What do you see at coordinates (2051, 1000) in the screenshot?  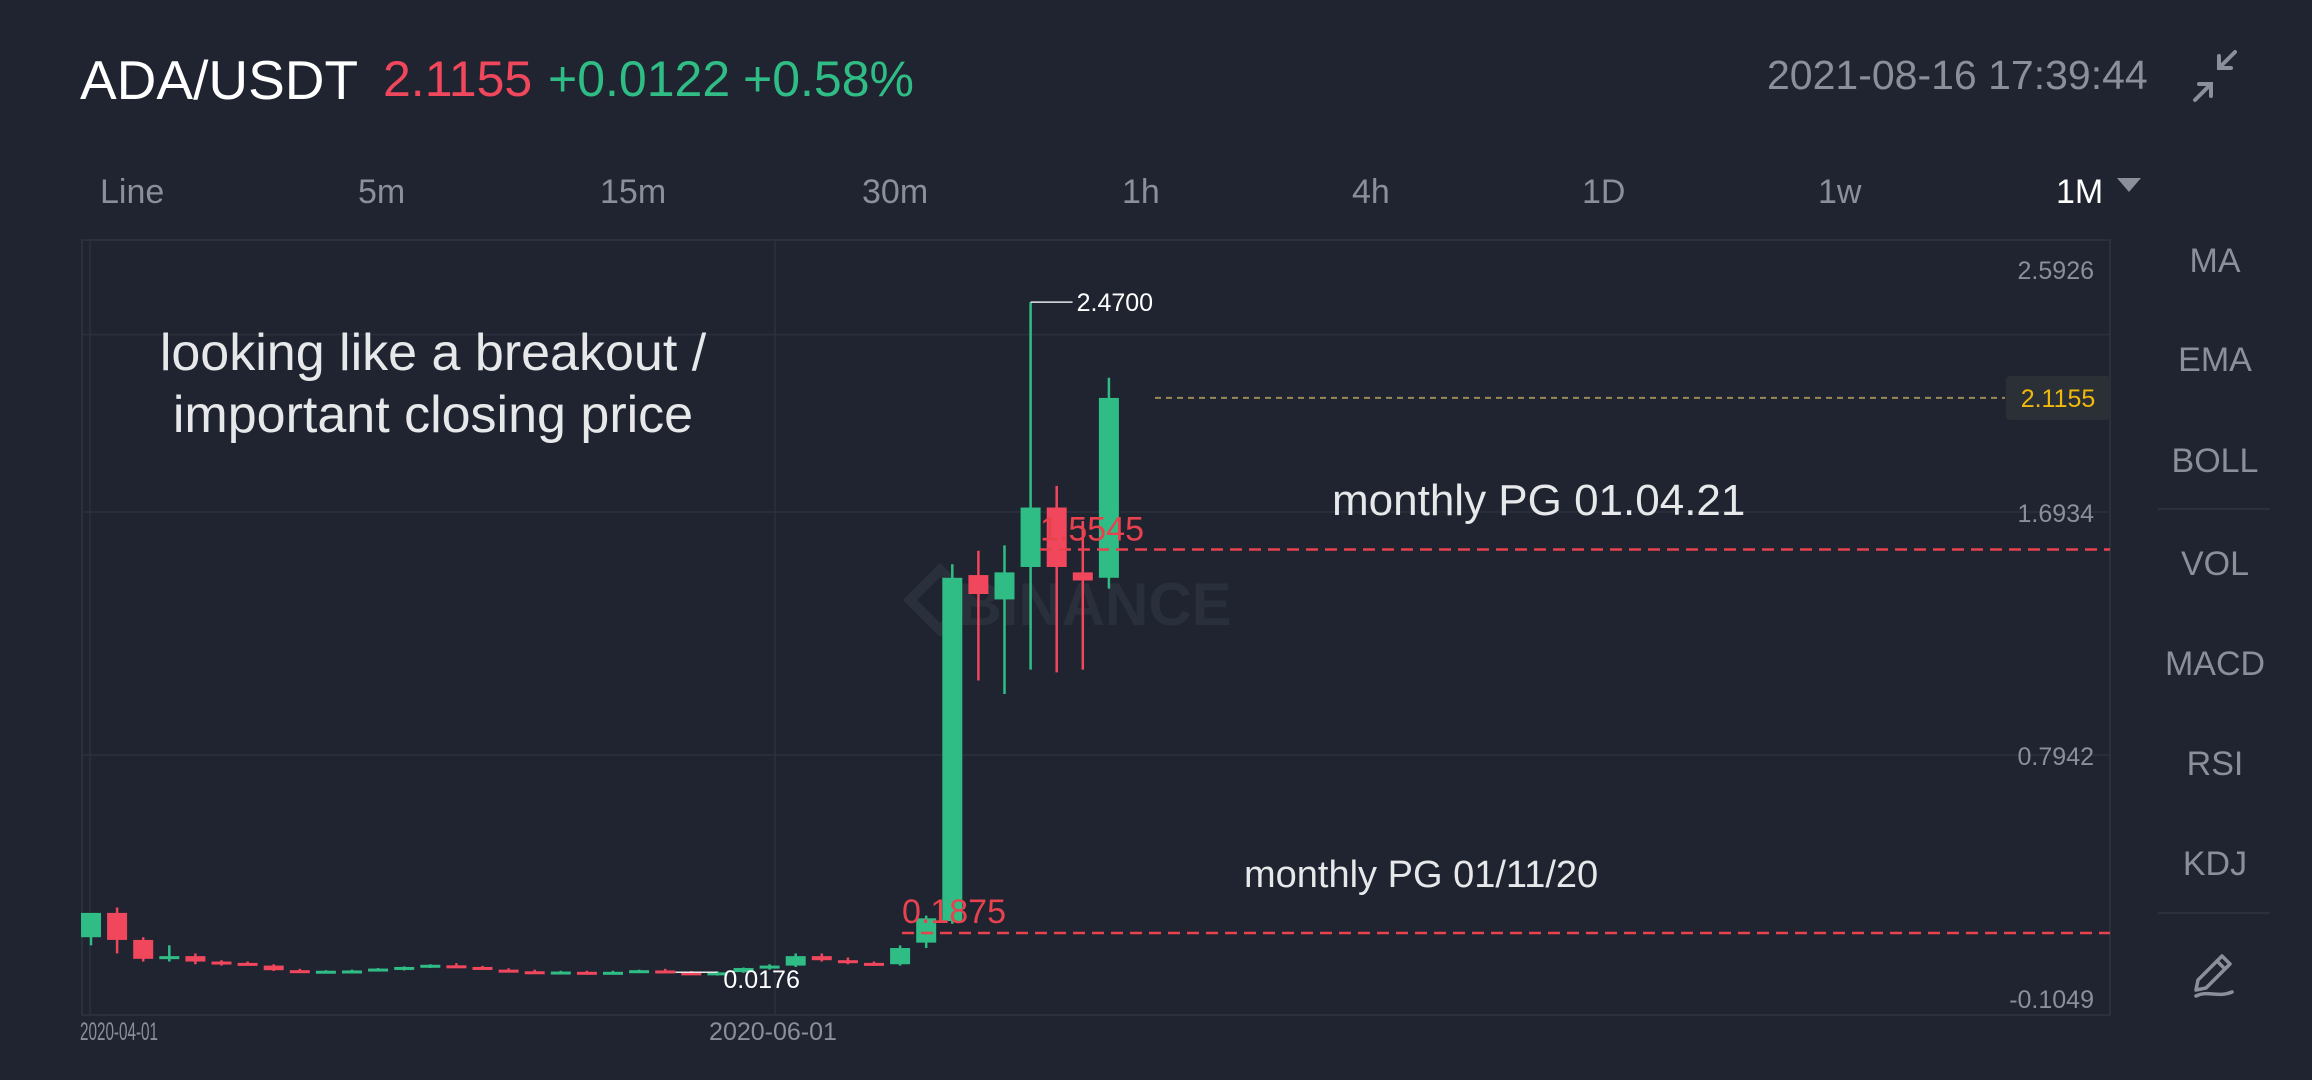 I see `y-tick-label: -0.1049` at bounding box center [2051, 1000].